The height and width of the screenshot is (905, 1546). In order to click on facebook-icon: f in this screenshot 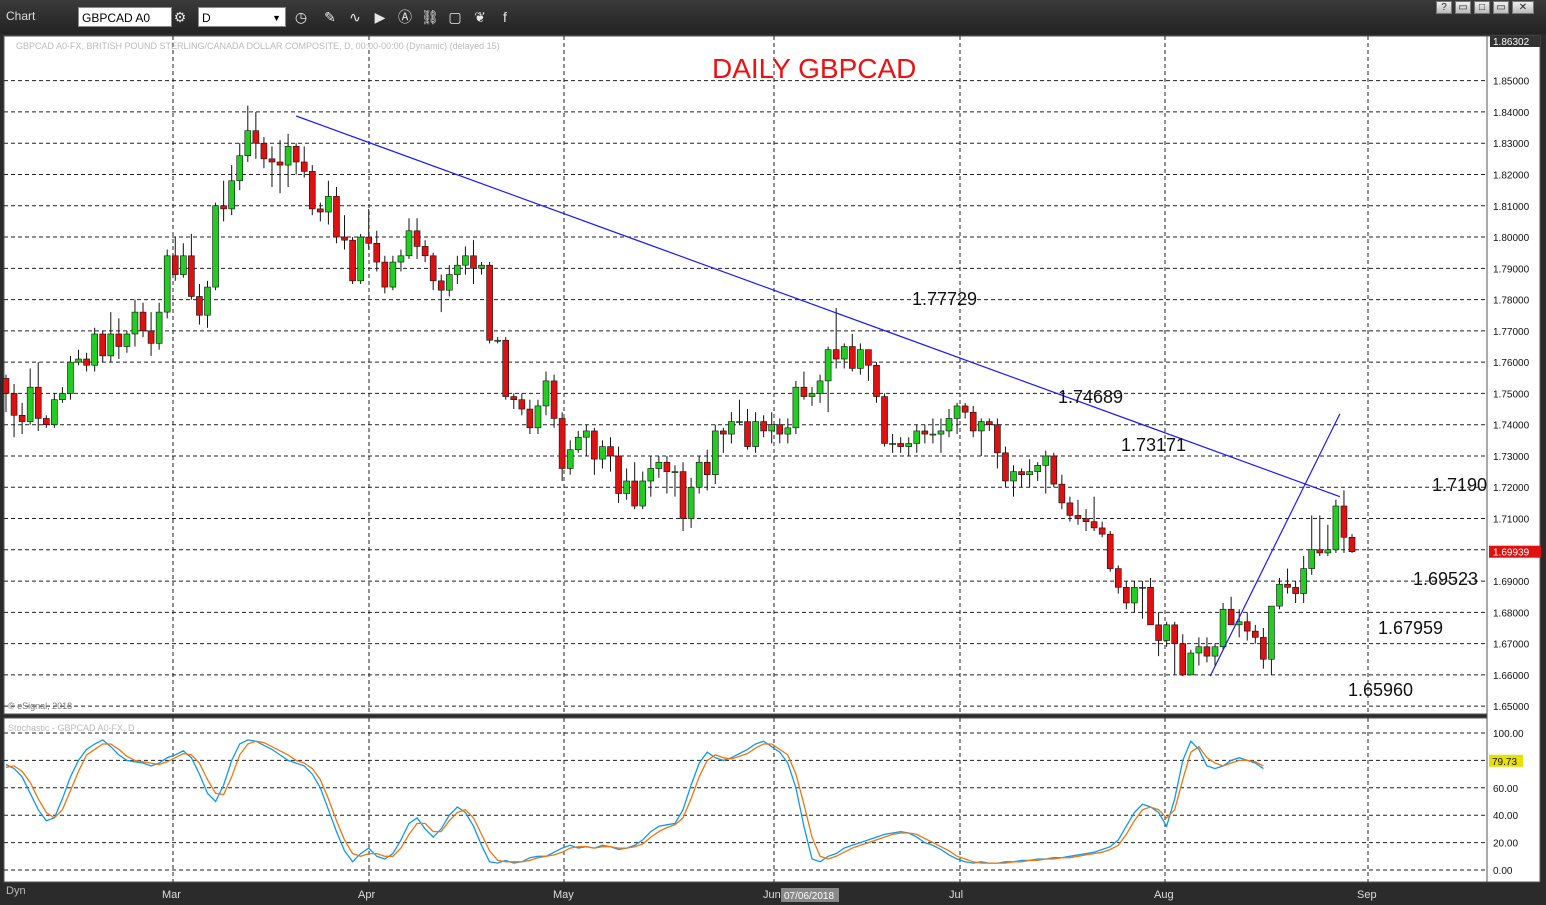, I will do `click(505, 17)`.